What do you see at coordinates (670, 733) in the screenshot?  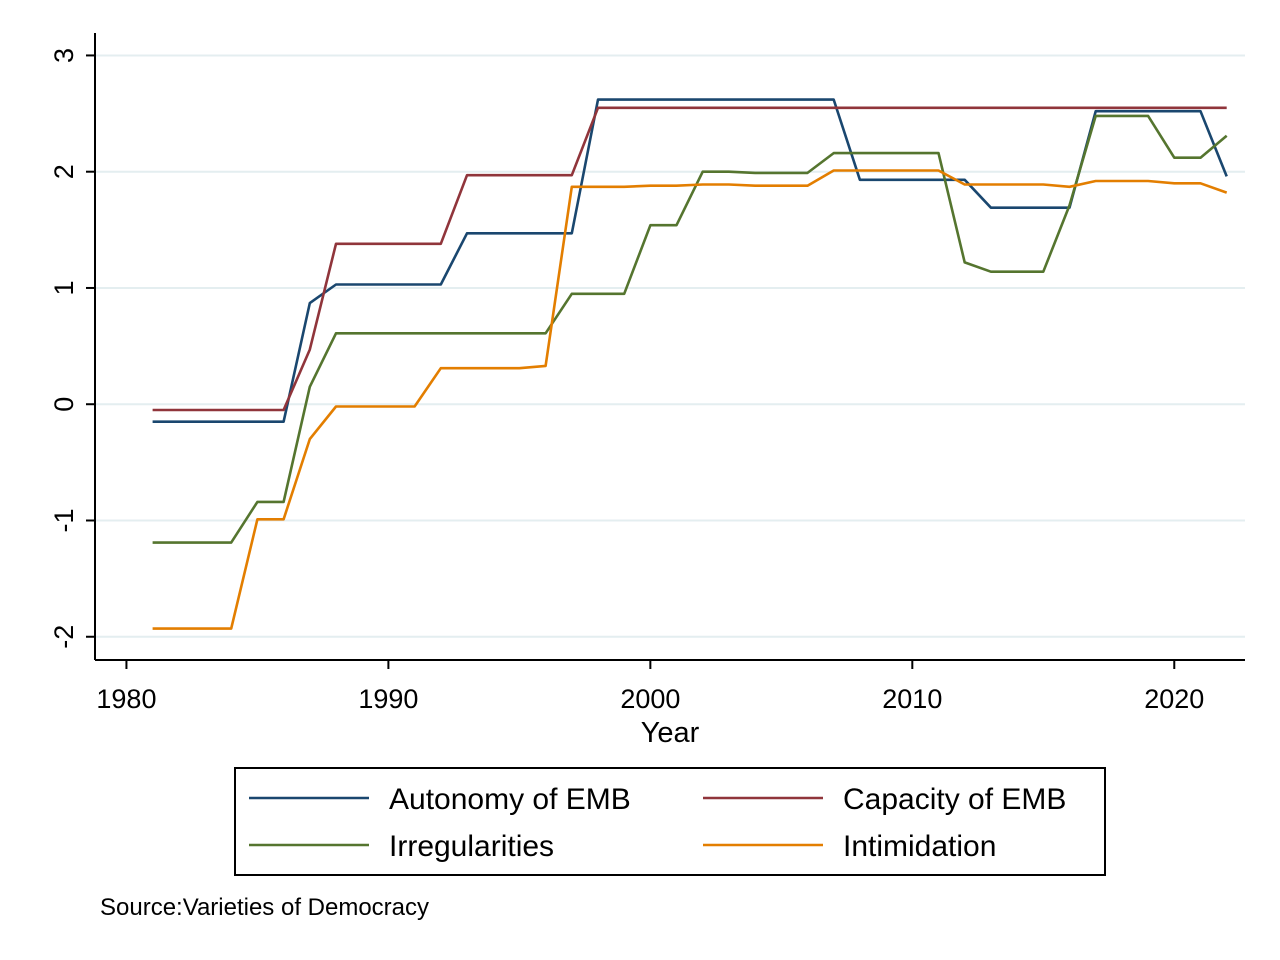 I see `x-axis-title: Year` at bounding box center [670, 733].